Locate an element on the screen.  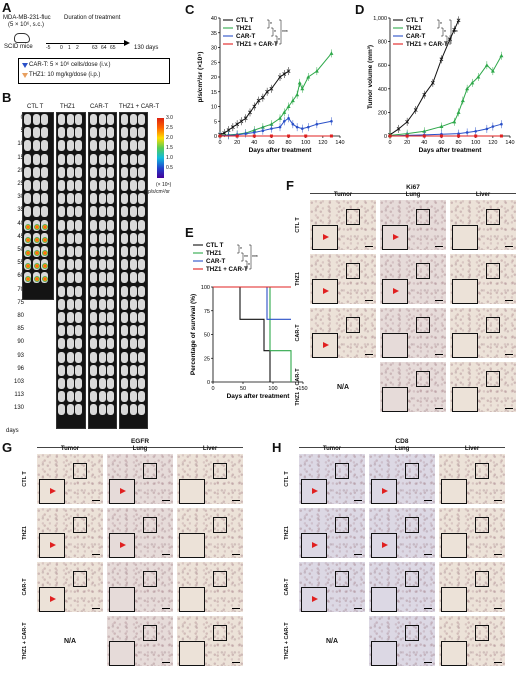
day-label: 70 is located at coordinates (20, 289).